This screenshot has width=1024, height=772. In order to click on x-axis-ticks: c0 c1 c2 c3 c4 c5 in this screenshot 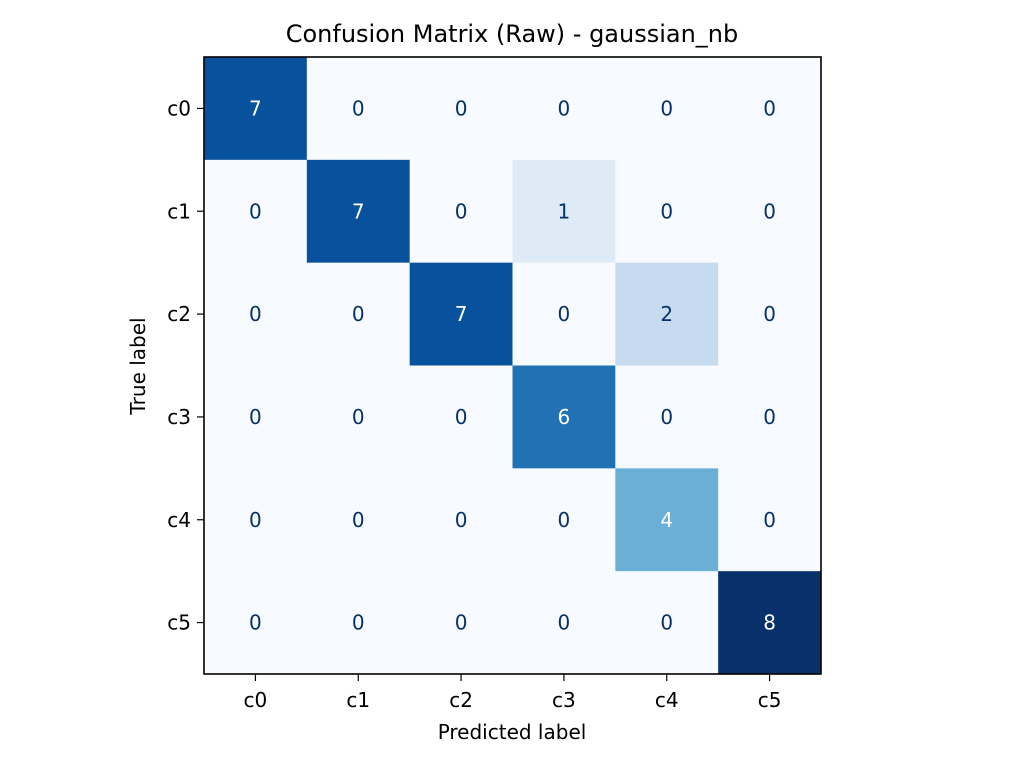, I will do `click(513, 693)`.